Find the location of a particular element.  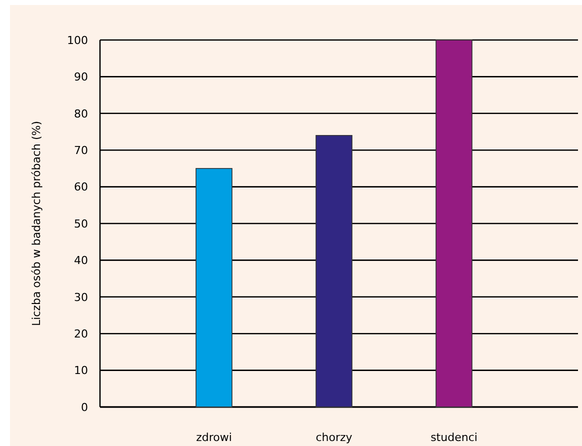

x-tick-label: chorzy is located at coordinates (334, 437).